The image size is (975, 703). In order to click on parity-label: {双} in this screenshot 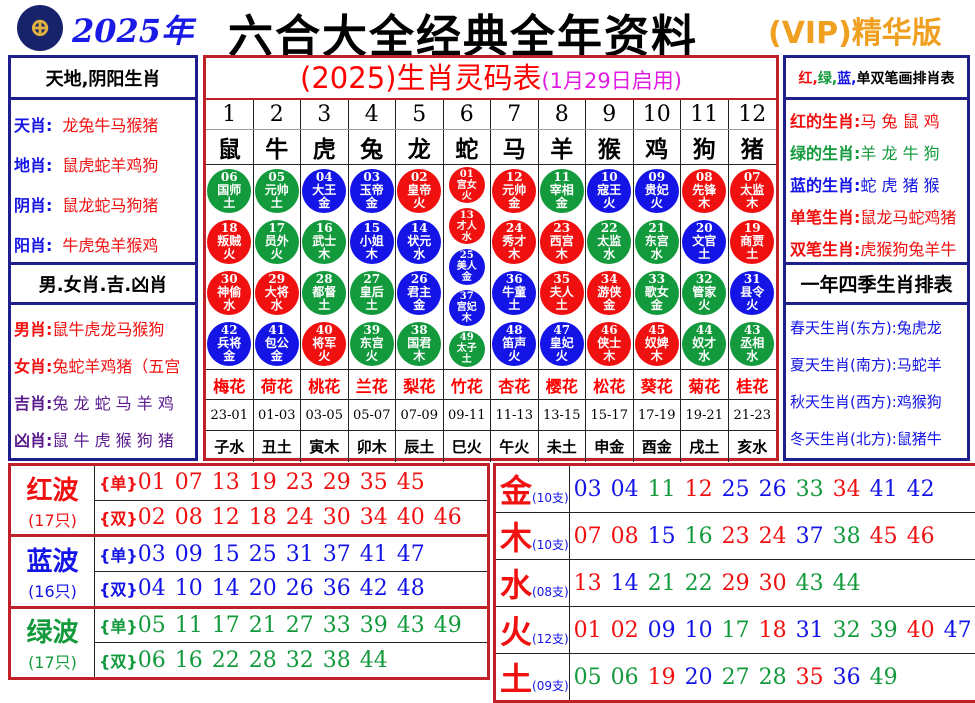, I will do `click(118, 589)`.